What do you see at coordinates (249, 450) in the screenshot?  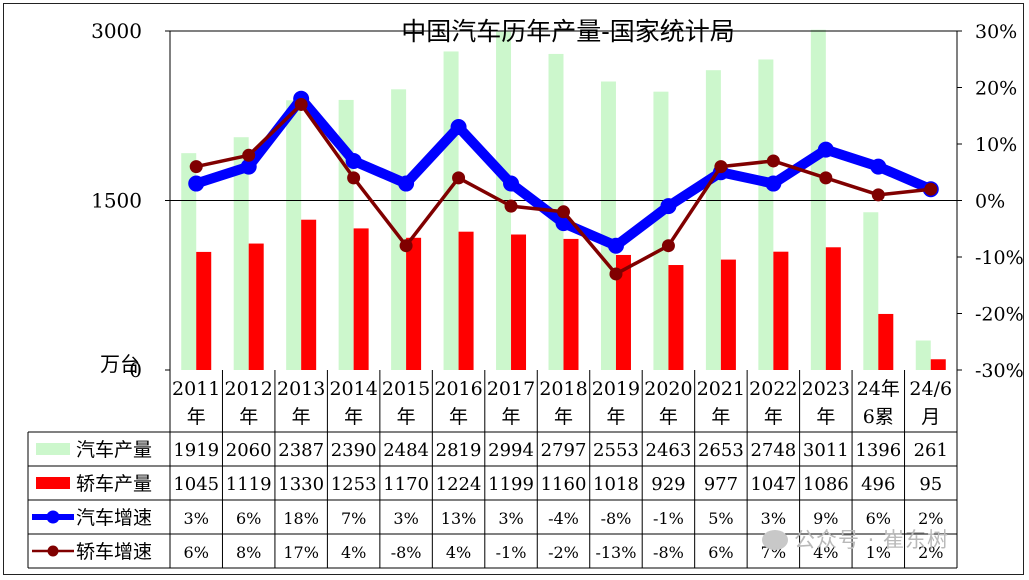 I see `table-cell-0-1: 2060` at bounding box center [249, 450].